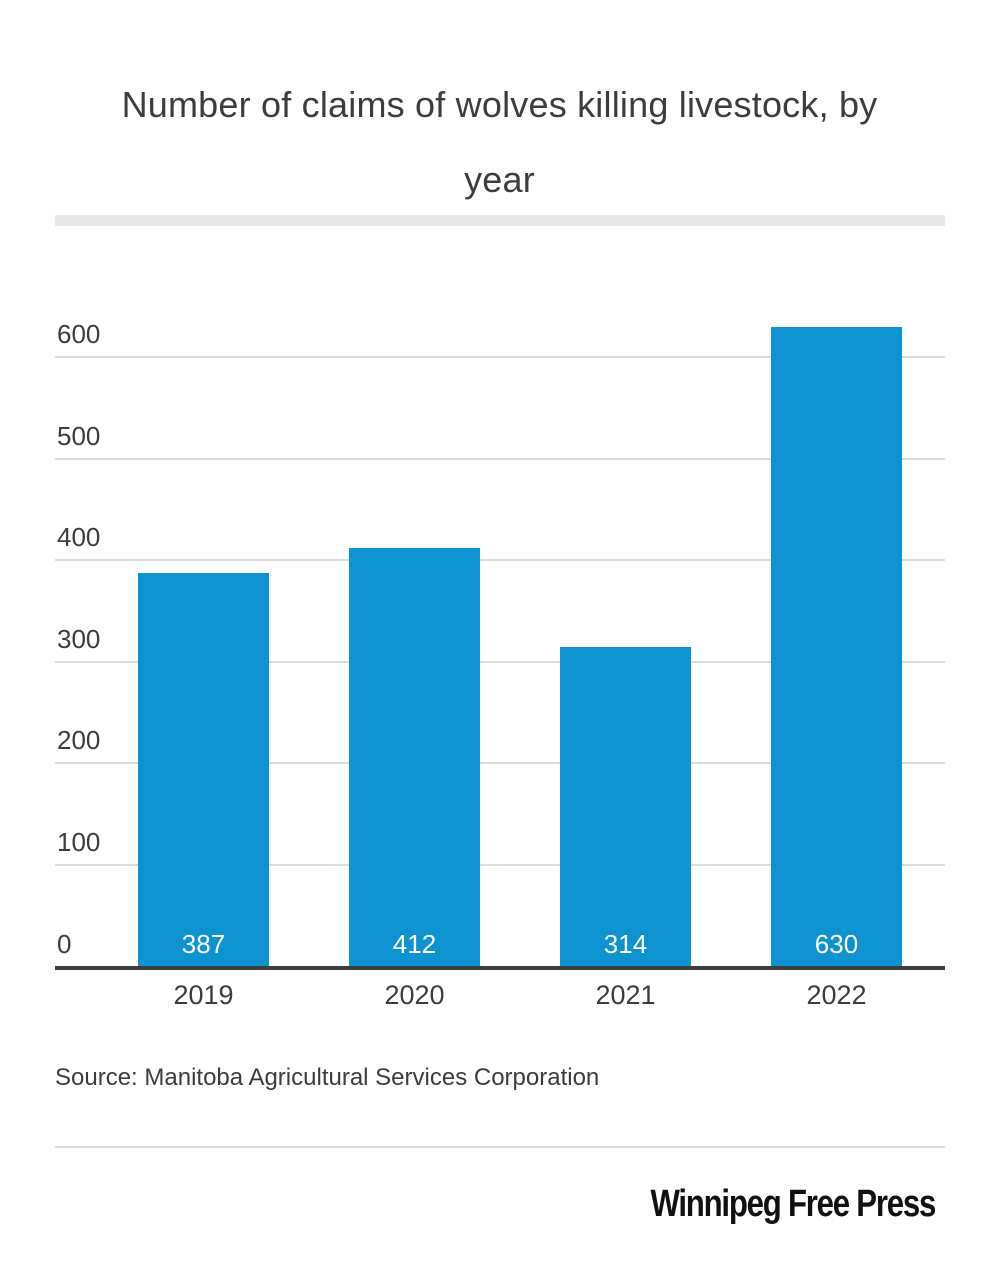  What do you see at coordinates (625, 806) in the screenshot?
I see `bar-2021` at bounding box center [625, 806].